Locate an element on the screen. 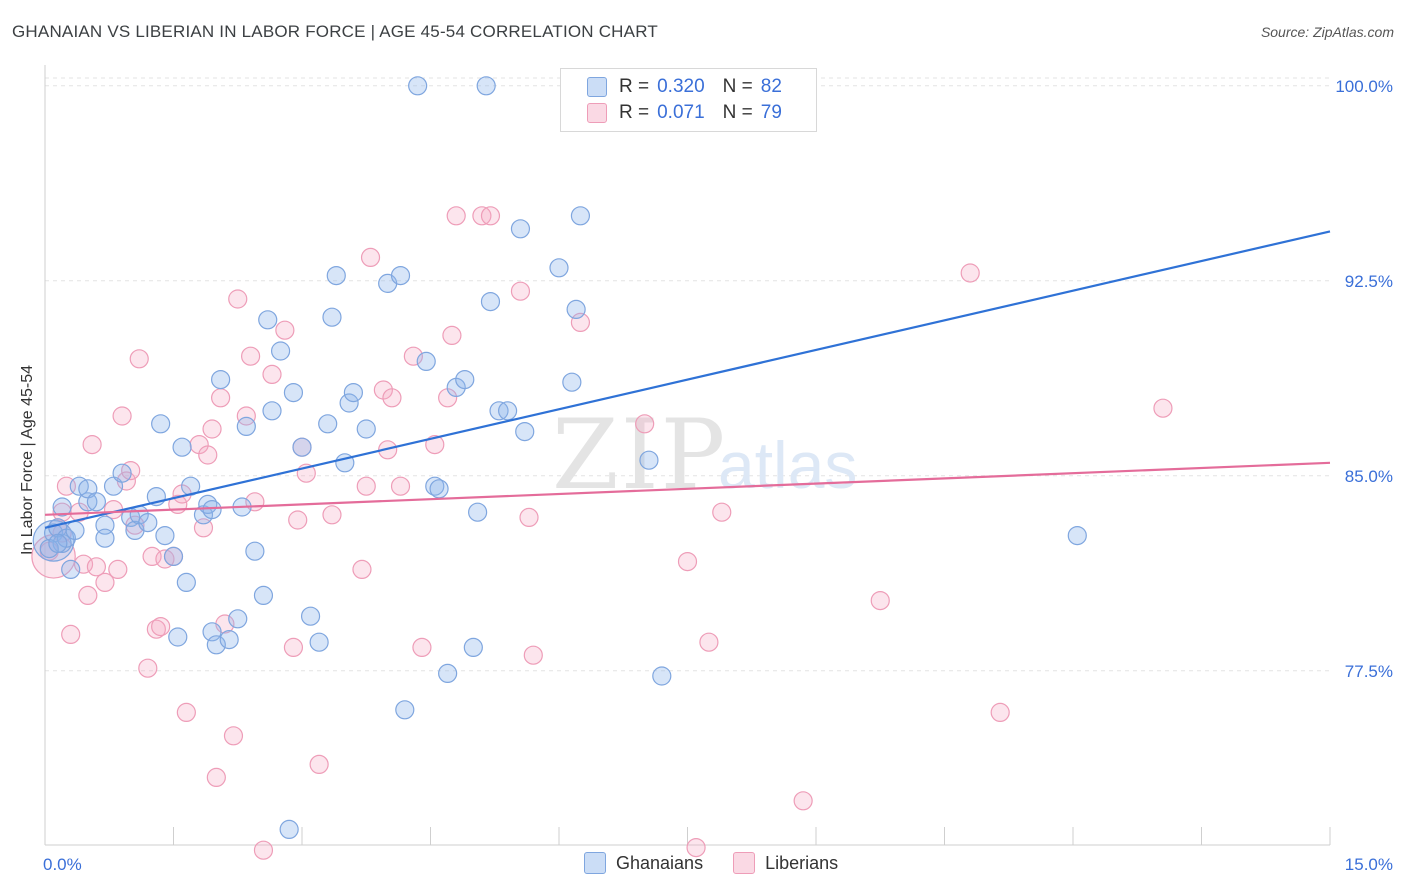 This screenshot has width=1406, height=892. liberian-trend-line is located at coordinates (687, 488).